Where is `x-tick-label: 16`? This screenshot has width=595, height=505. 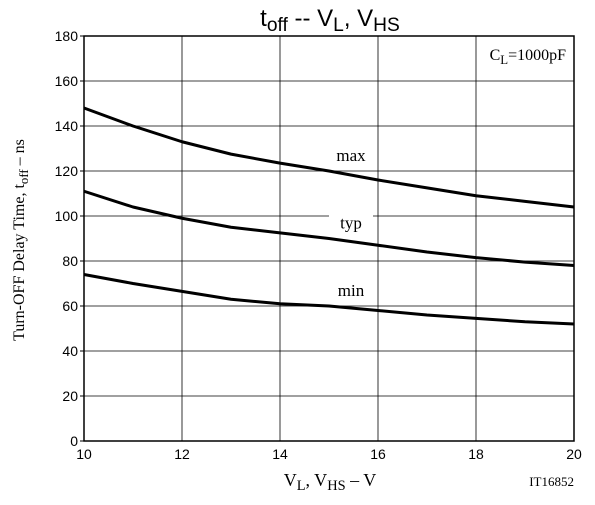 x-tick-label: 16 is located at coordinates (378, 454).